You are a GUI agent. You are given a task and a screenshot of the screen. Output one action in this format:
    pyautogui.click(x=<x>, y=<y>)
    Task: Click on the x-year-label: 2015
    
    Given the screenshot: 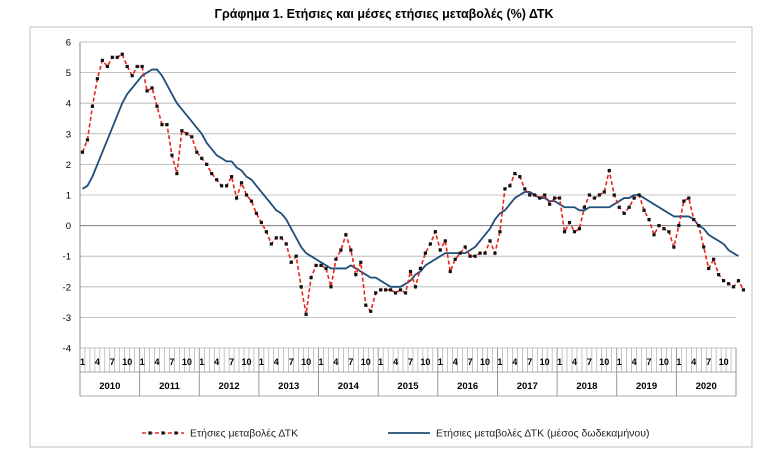 What is the action you would take?
    pyautogui.click(x=408, y=386)
    